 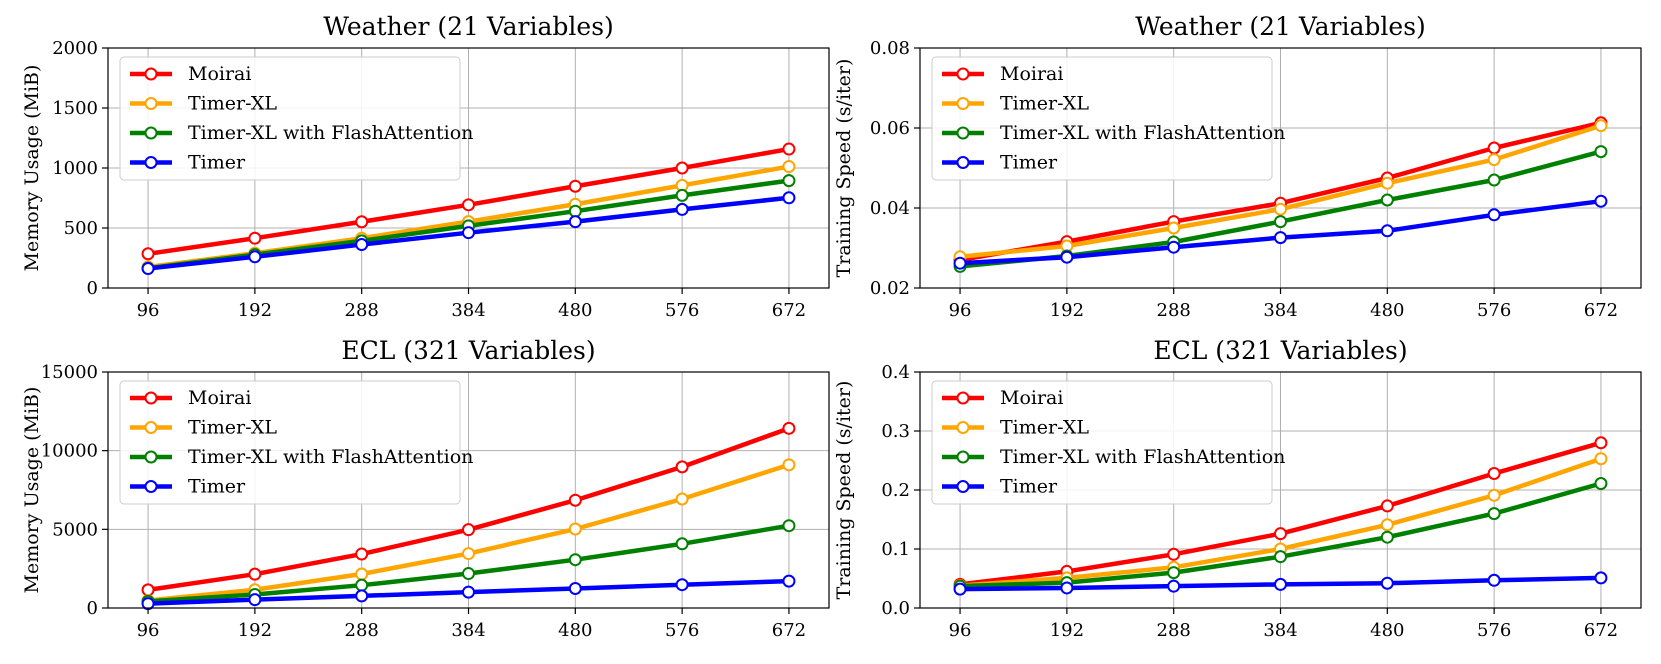 I want to click on x-tick-label: 480, so click(x=575, y=310).